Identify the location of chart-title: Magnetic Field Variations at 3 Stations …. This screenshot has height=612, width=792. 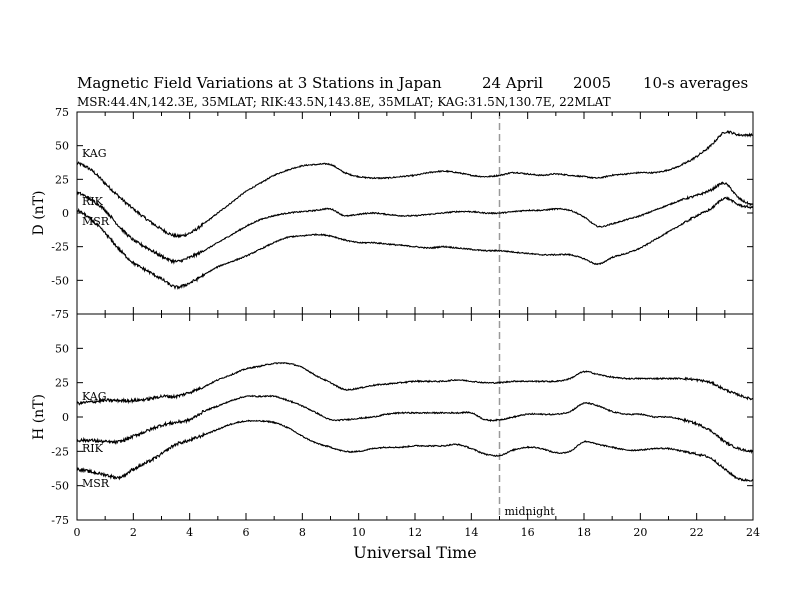
(259, 83).